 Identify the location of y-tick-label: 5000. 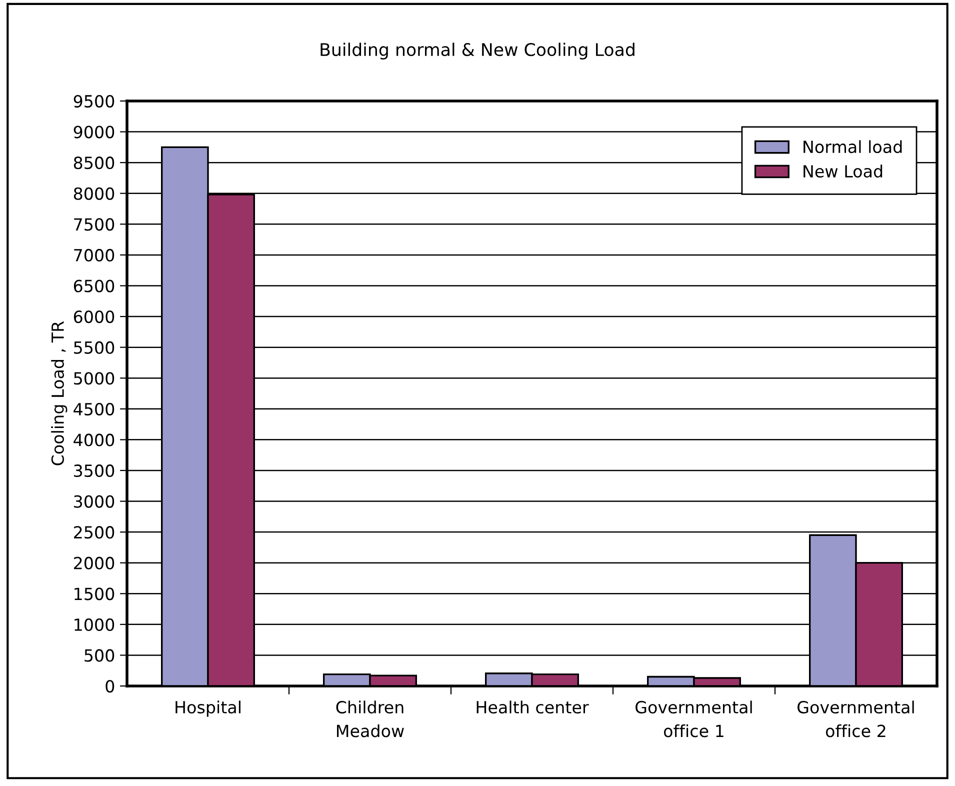
(94, 378).